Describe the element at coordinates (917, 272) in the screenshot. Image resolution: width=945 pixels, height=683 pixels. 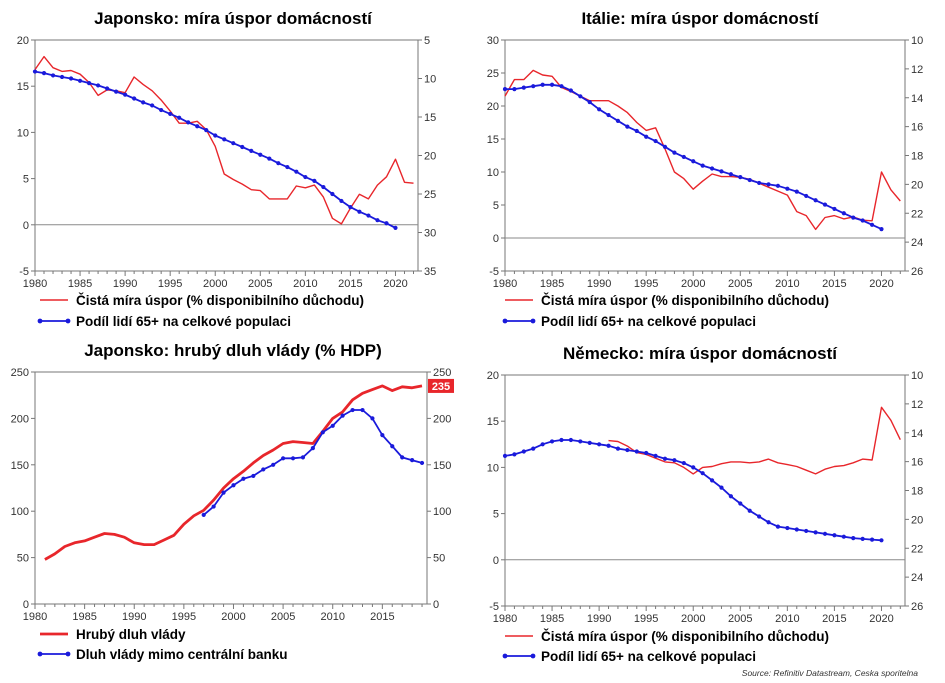
I see `y2-tick-label: 26` at that location.